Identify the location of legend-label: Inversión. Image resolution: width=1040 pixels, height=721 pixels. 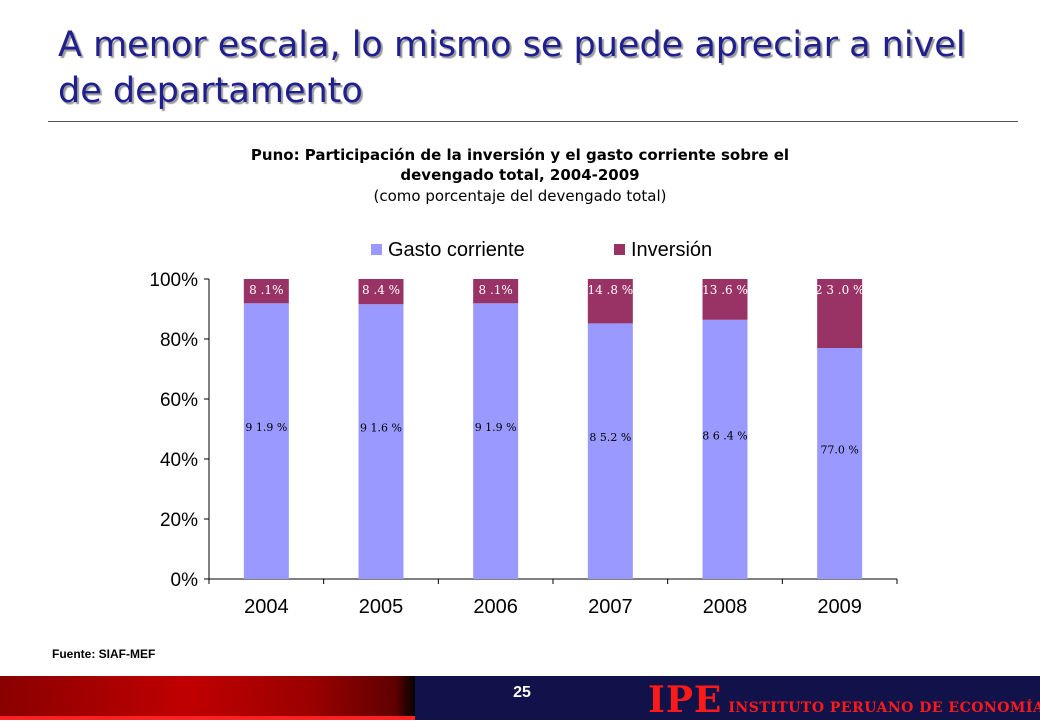
(671, 250).